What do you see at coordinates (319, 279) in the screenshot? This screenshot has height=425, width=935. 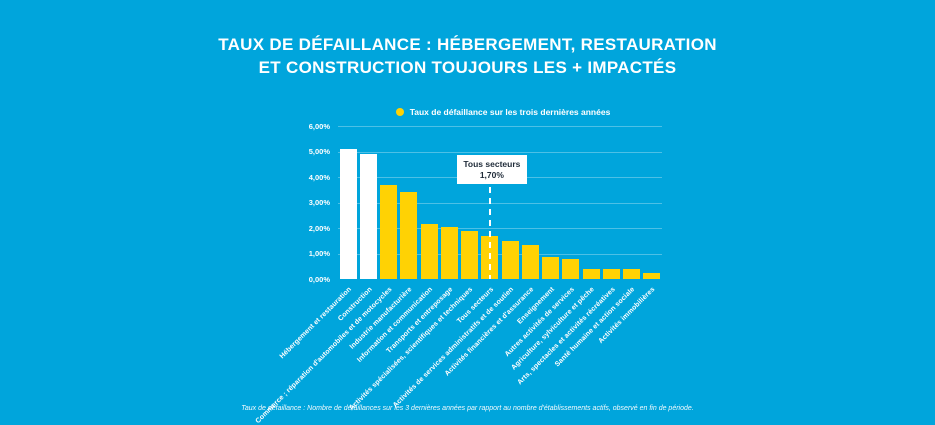 I see `y-axis-tick-label: 0,00%` at bounding box center [319, 279].